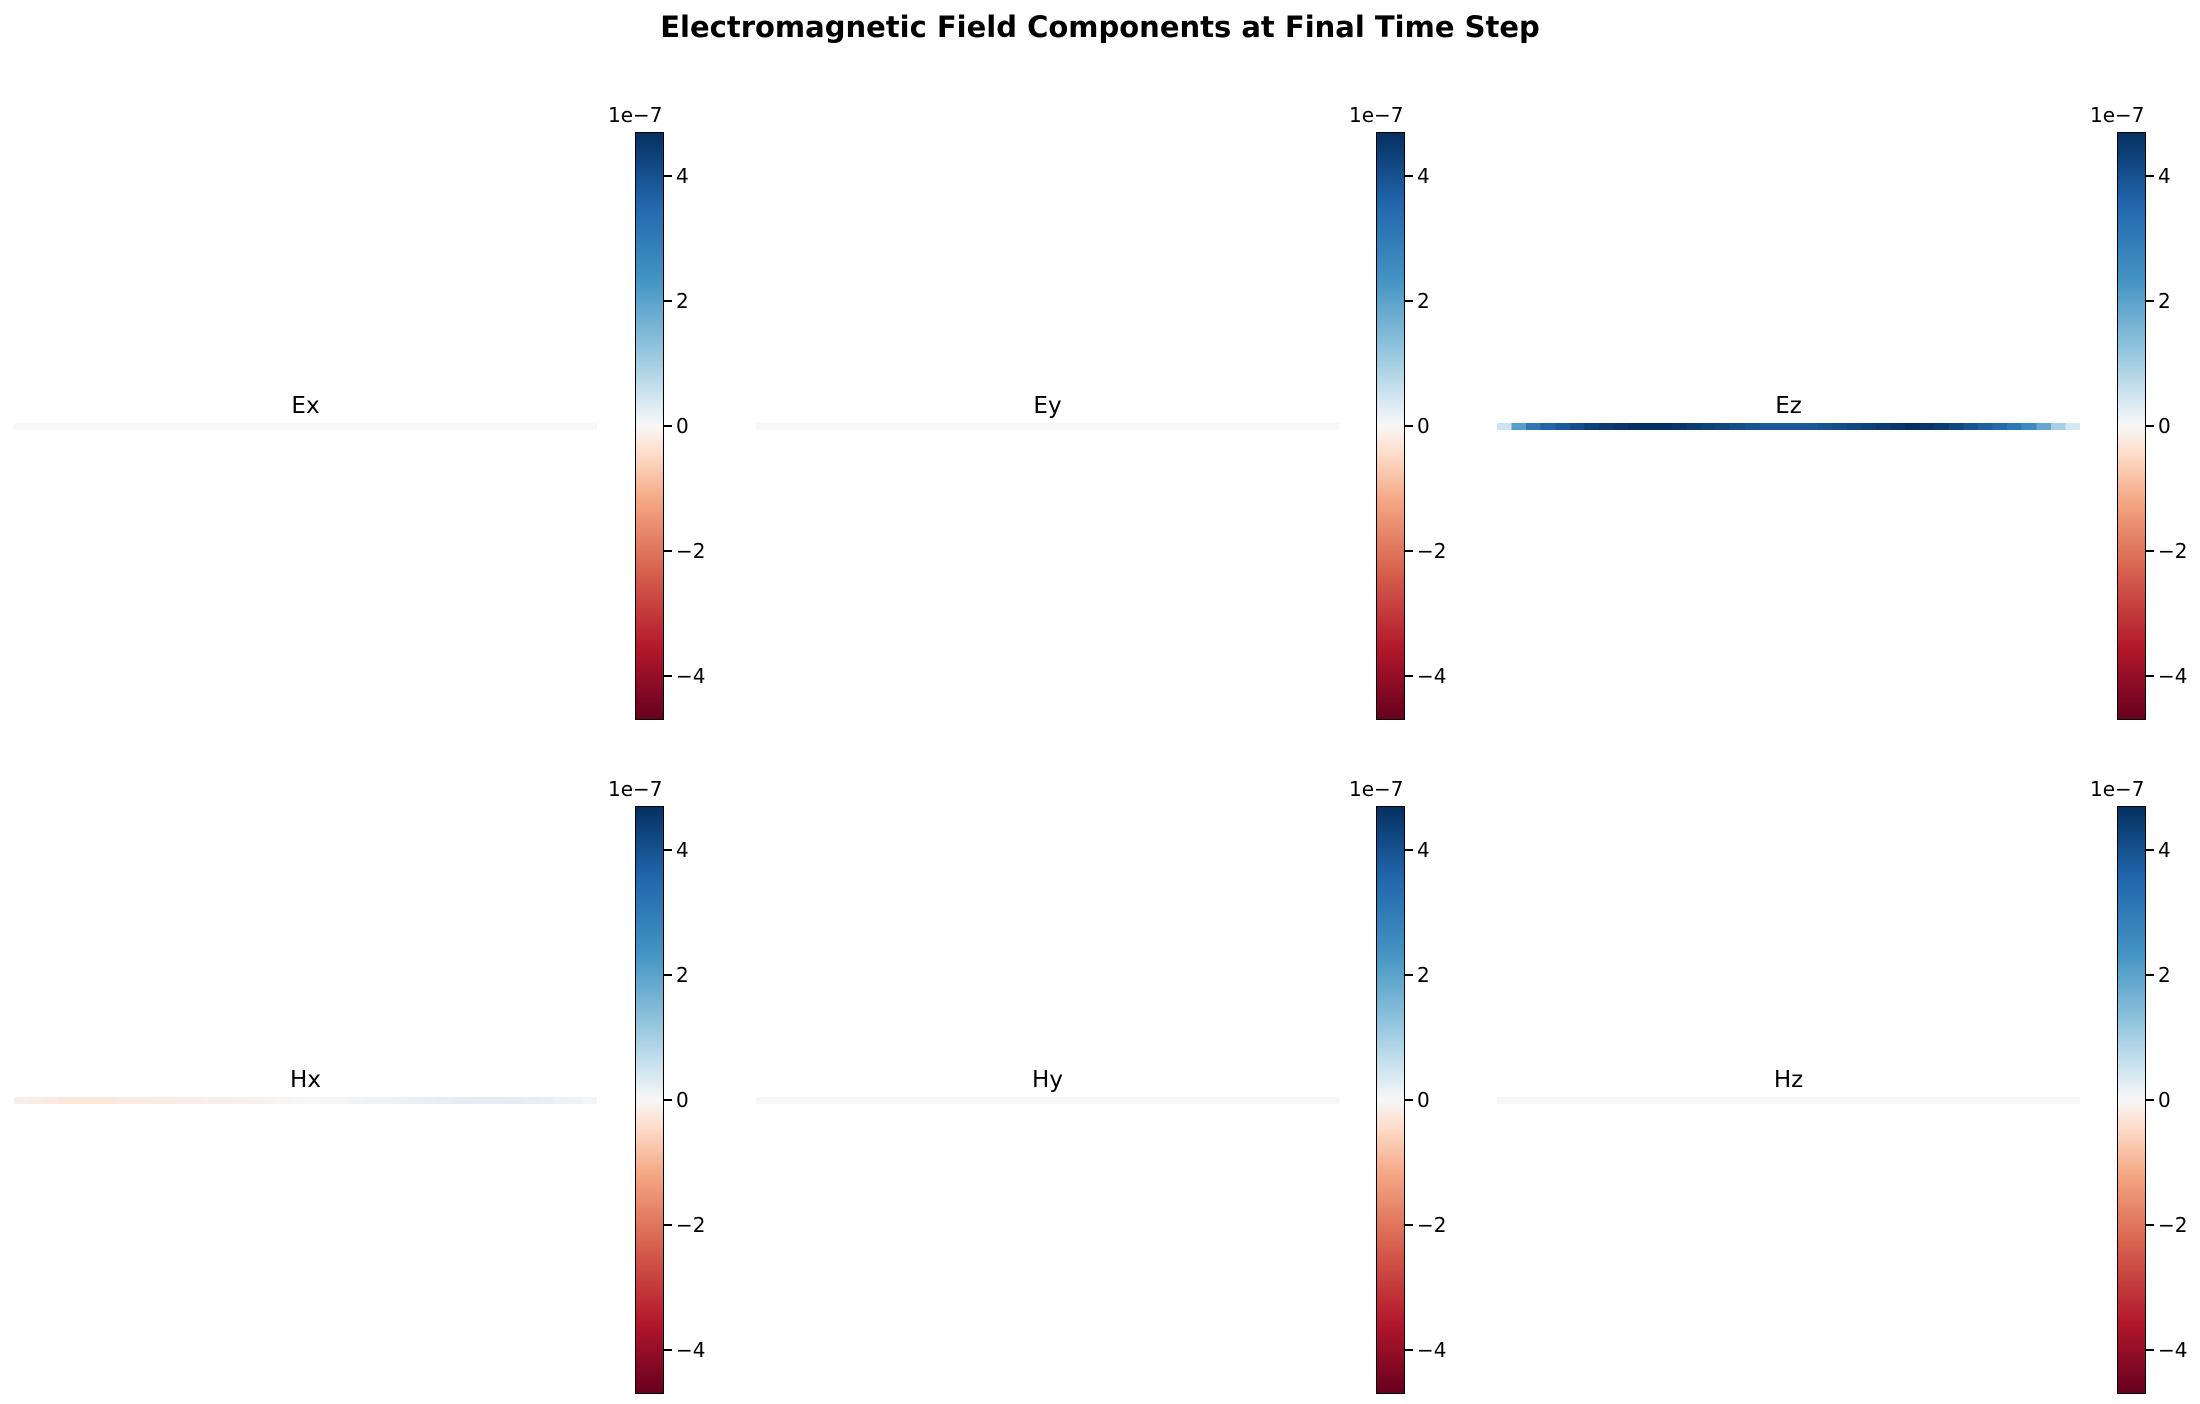 The image size is (2200, 1404). Describe the element at coordinates (2131, 1100) in the screenshot. I see `colorbar-hz` at that location.